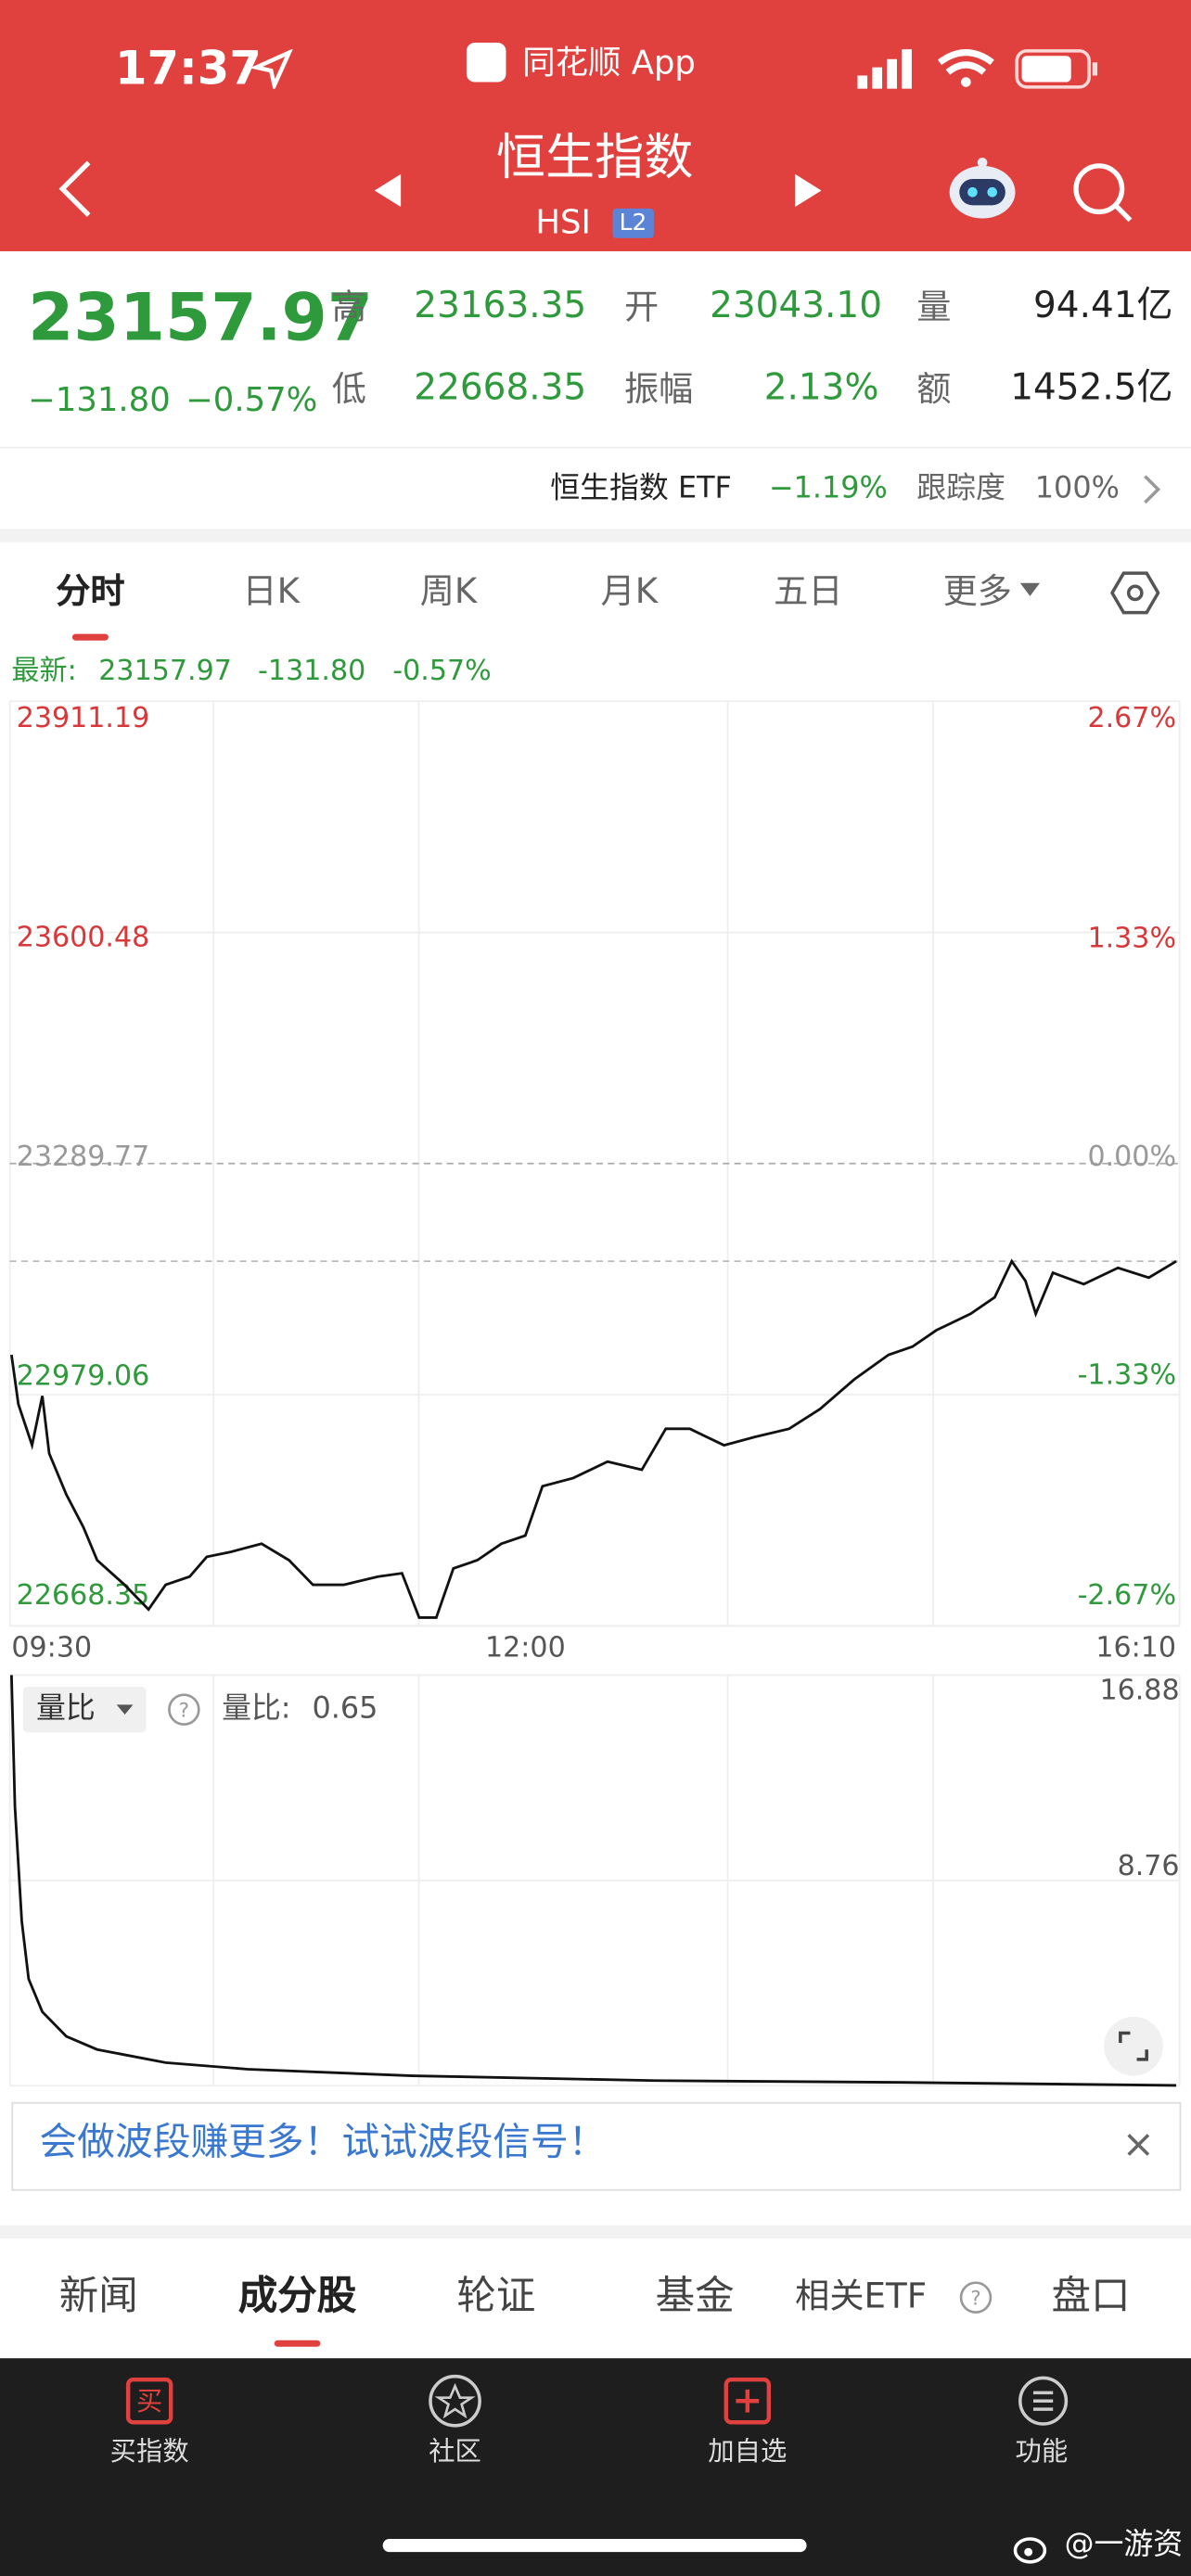  Describe the element at coordinates (960, 488) in the screenshot. I see `tracking-label: 跟踪度` at that location.